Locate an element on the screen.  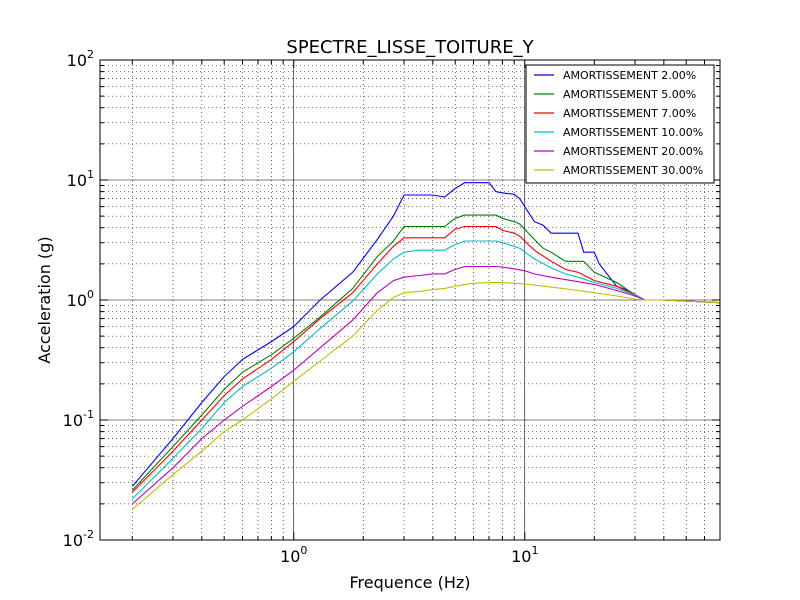
x-tick-label: 10¹ is located at coordinates (524, 555).